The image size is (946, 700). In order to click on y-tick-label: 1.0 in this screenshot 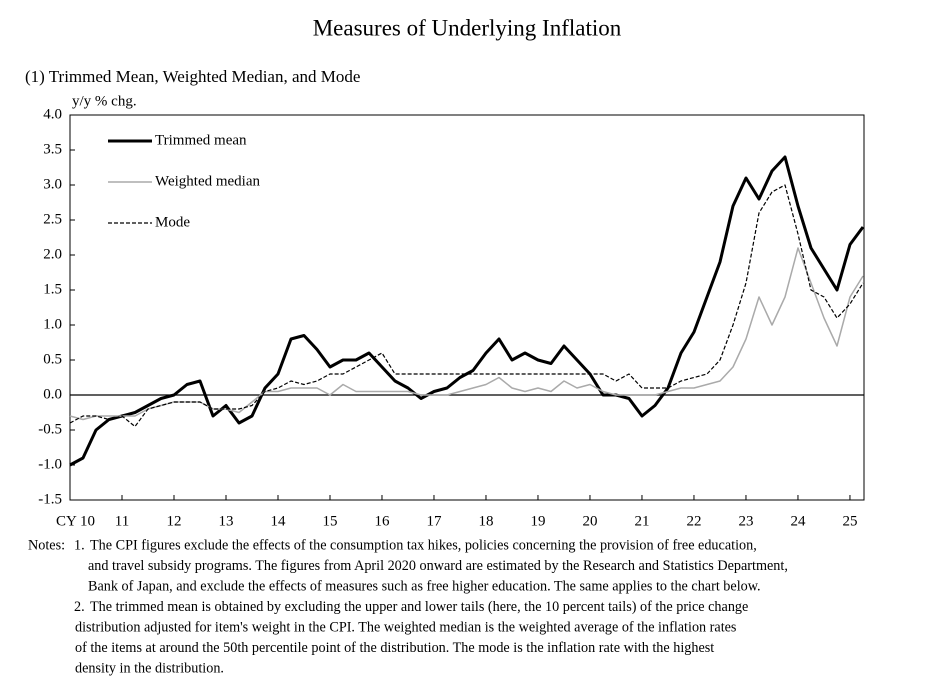, I will do `click(52, 324)`.